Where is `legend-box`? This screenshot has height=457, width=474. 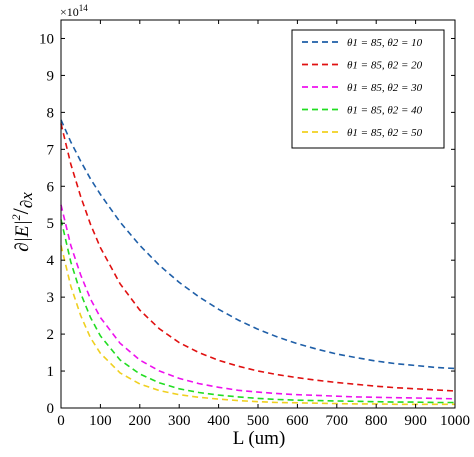
legend-box is located at coordinates (368, 89).